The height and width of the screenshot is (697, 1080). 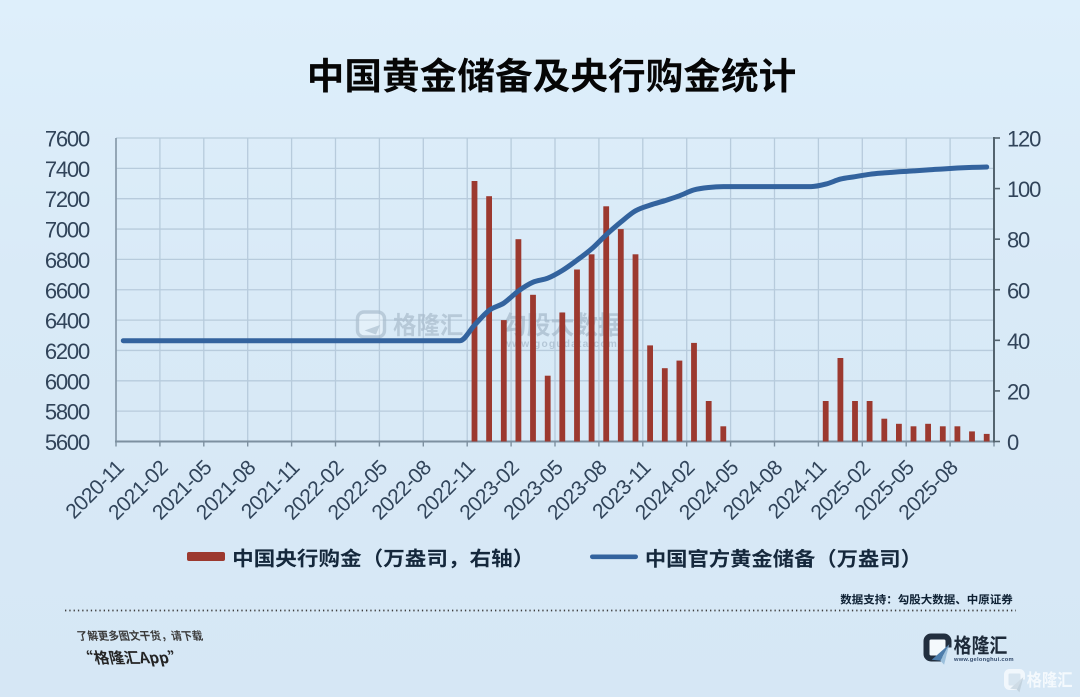 What do you see at coordinates (1024, 139) in the screenshot?
I see `svg-text: 120` at bounding box center [1024, 139].